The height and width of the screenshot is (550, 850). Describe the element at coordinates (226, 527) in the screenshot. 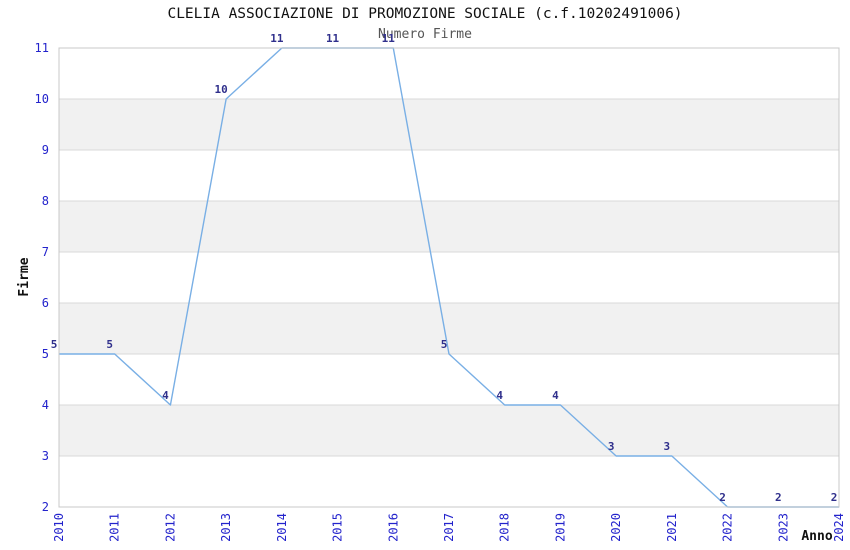

I see `x-tick-label: 2013` at that location.